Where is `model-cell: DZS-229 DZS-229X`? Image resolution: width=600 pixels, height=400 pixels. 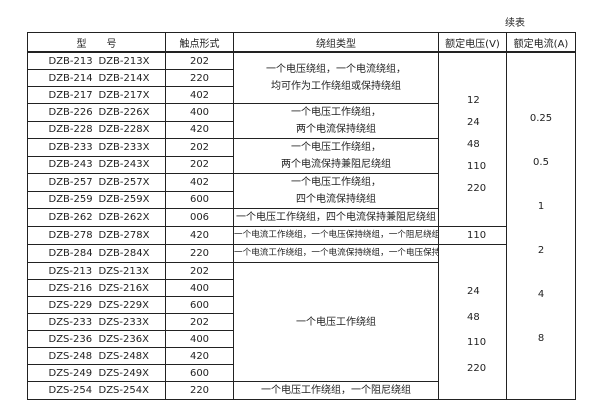 model-cell: DZS-229 DZS-229X is located at coordinates (96, 305).